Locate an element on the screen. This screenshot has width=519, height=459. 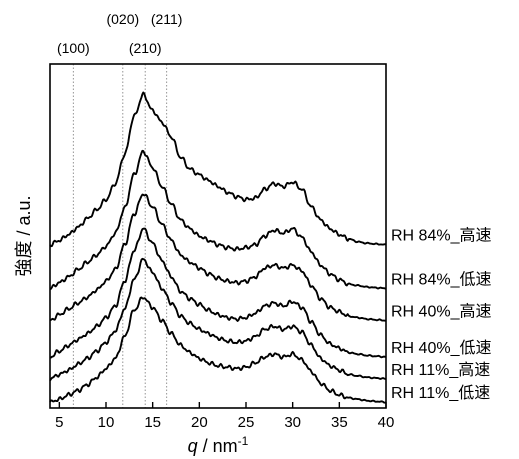
reference-label-2: (210) is located at coordinates (145, 48).